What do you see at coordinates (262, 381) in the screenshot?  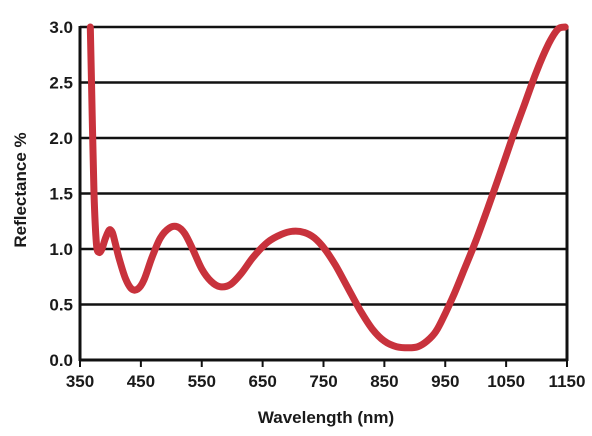 I see `x-tick-label: 650` at bounding box center [262, 381].